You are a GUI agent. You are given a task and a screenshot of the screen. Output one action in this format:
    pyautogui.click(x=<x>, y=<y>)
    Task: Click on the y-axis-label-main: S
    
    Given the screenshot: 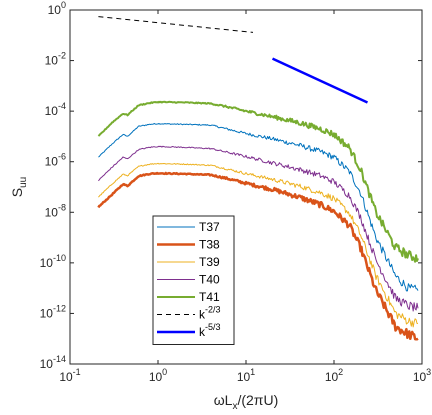 What is the action you would take?
    pyautogui.click(x=17, y=192)
    